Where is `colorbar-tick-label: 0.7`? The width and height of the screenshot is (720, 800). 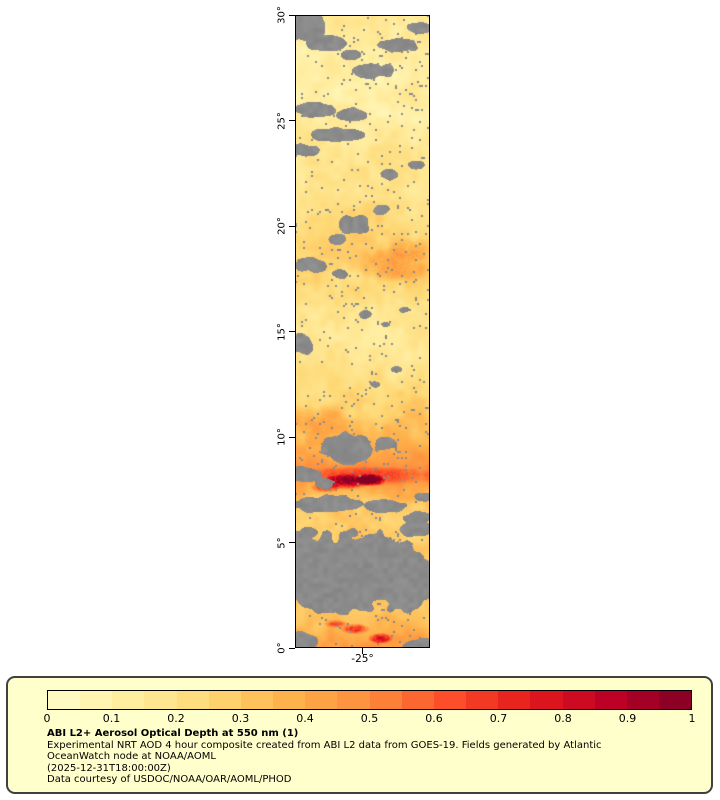
colorbar-tick-label: 0.7 is located at coordinates (498, 718).